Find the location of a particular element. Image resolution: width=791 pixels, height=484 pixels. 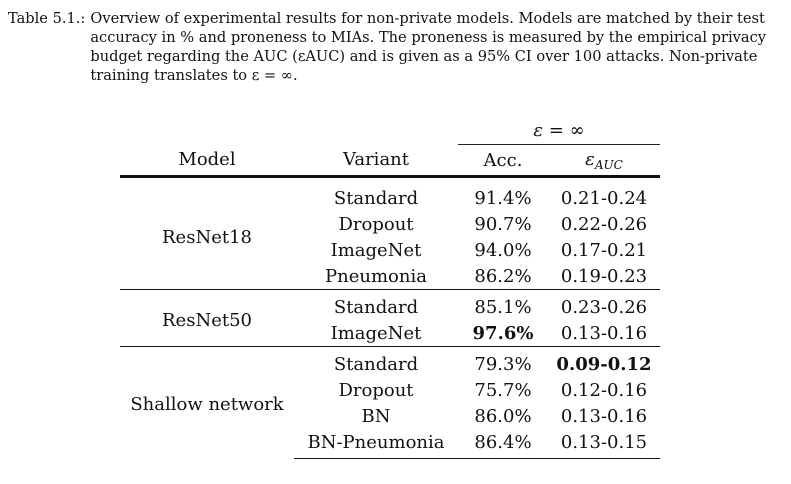

group-header-row: ε = ∞ is located at coordinates (390, 130).